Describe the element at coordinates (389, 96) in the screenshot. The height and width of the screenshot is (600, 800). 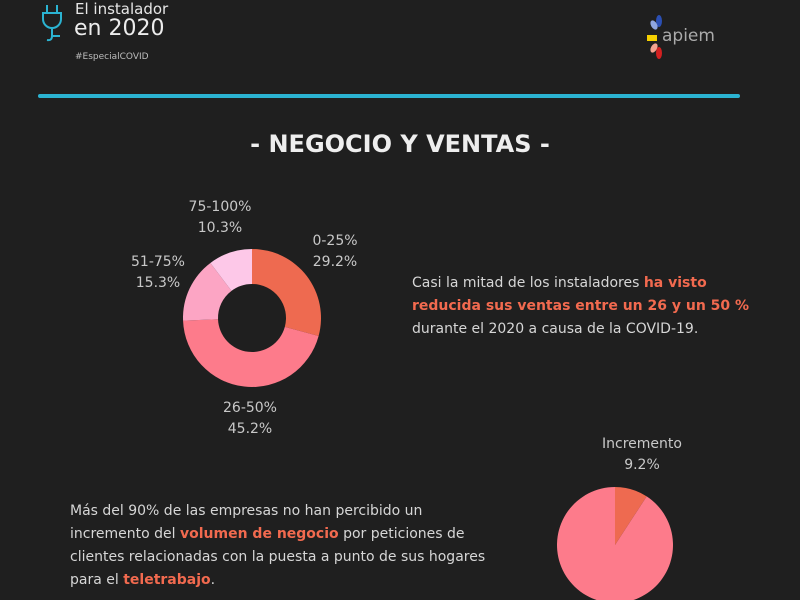
I see `header-divider` at that location.